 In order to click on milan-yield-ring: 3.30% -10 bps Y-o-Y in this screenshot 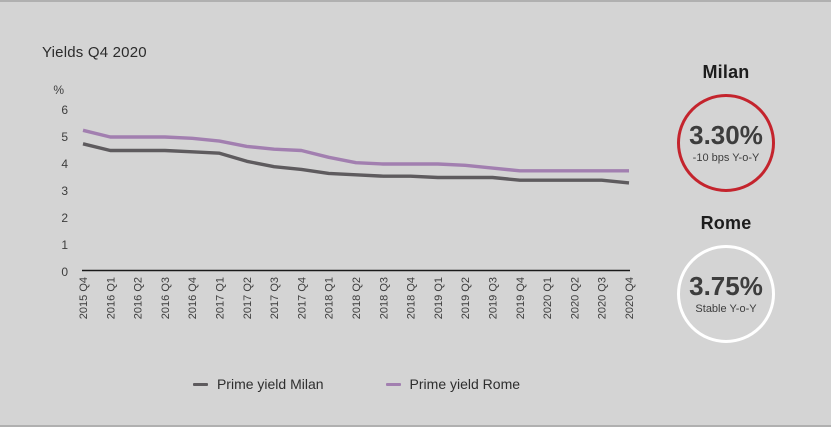, I will do `click(726, 143)`.